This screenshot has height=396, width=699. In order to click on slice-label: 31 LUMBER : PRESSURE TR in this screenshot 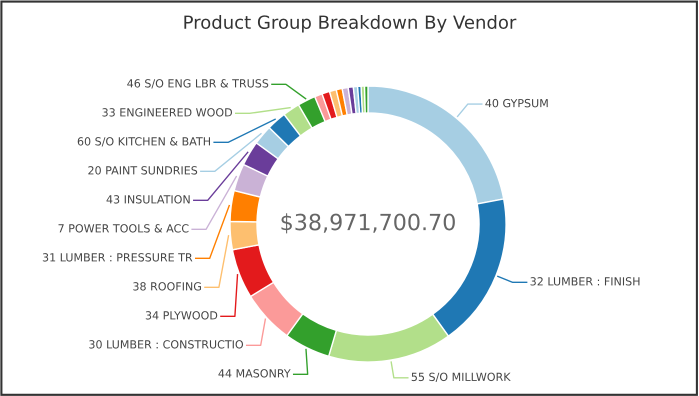, I will do `click(117, 257)`.